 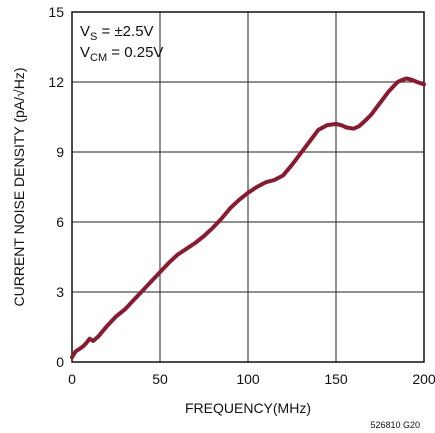 I want to click on y-tick-labels: 0 3 6 9 12 15, so click(x=56, y=187).